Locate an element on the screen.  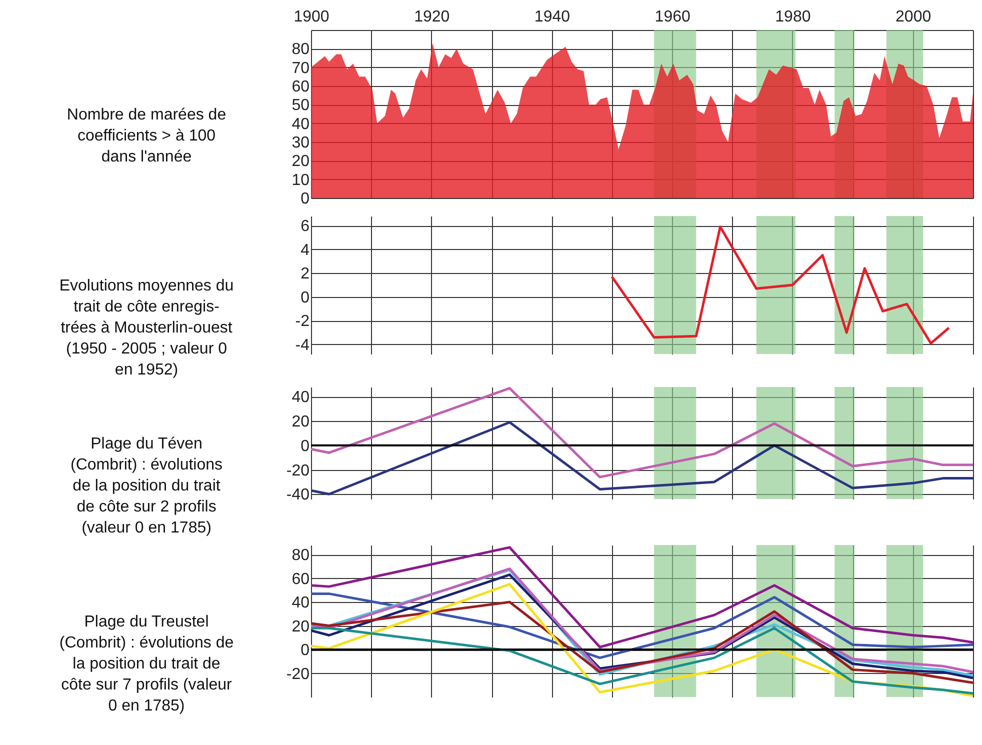
x-tick-label: 1980 is located at coordinates (793, 17).